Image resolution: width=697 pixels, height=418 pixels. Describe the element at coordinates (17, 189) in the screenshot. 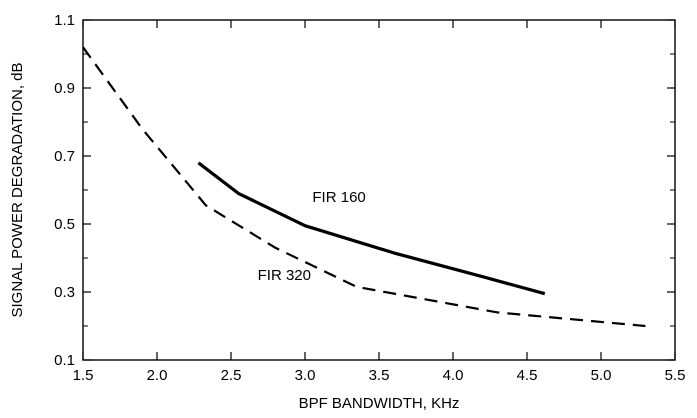

I see `y-axis-title: SIGNAL POWER DEGRADATION, dB` at that location.